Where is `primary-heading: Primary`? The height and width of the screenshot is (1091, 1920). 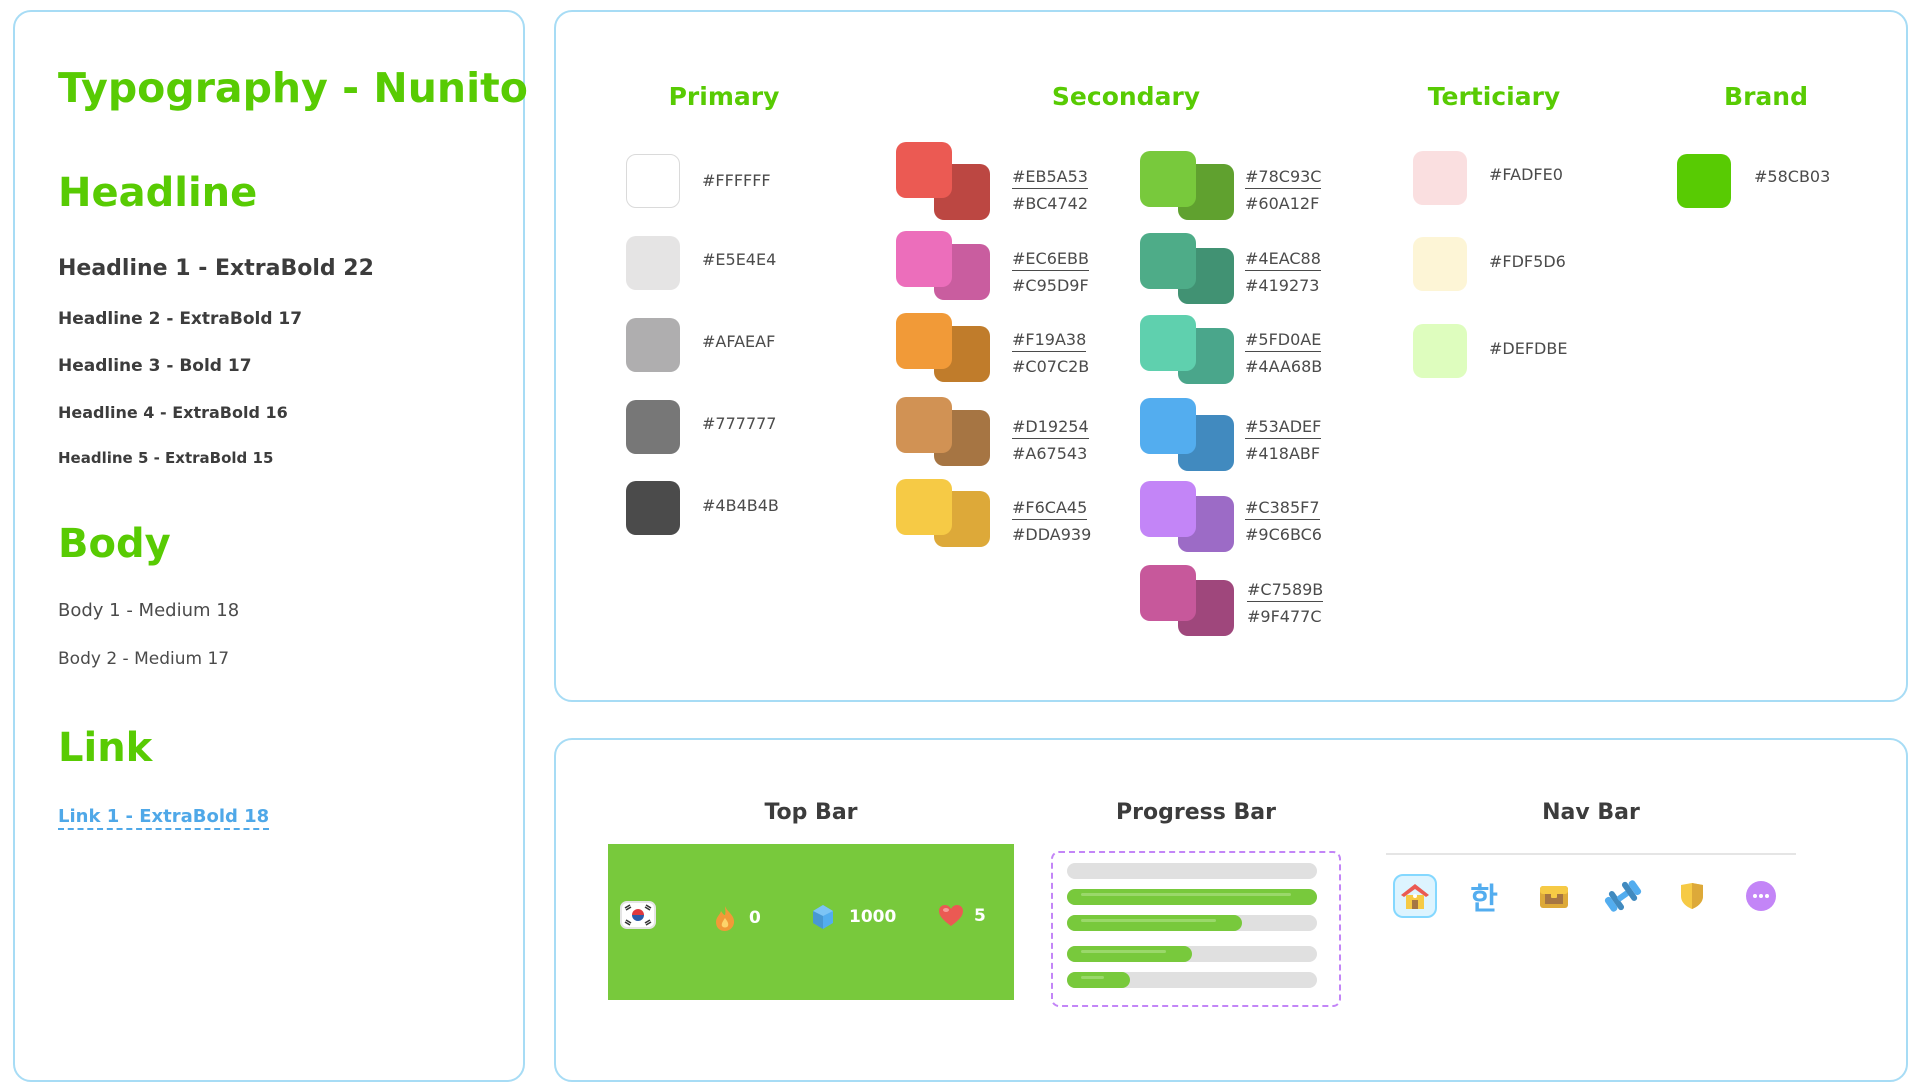
primary-heading: Primary is located at coordinates (724, 96).